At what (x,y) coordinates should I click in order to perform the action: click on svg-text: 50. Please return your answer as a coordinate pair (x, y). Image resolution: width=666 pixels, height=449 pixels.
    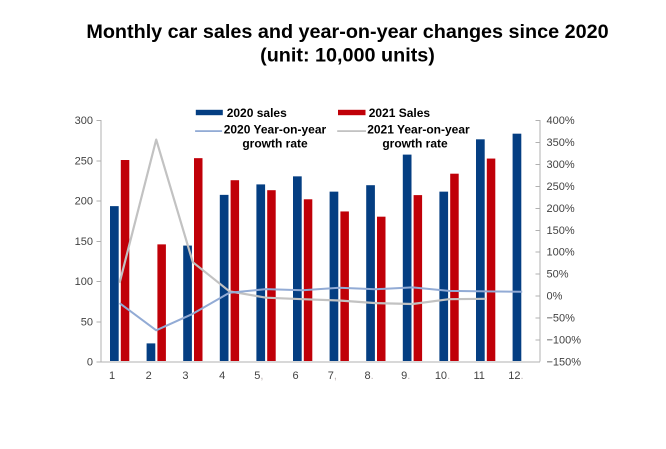
    Looking at the image, I should click on (87, 322).